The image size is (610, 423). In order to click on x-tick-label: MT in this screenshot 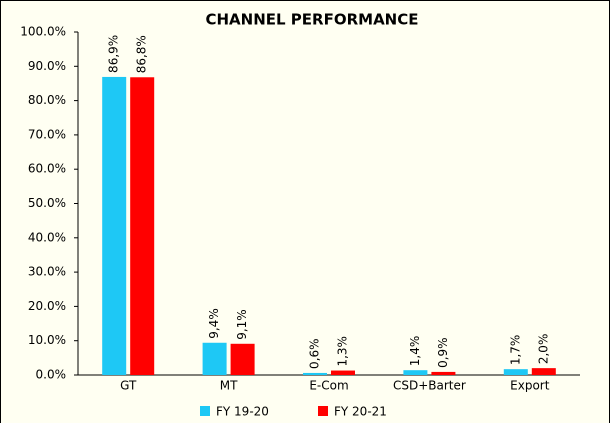, I will do `click(229, 386)`.